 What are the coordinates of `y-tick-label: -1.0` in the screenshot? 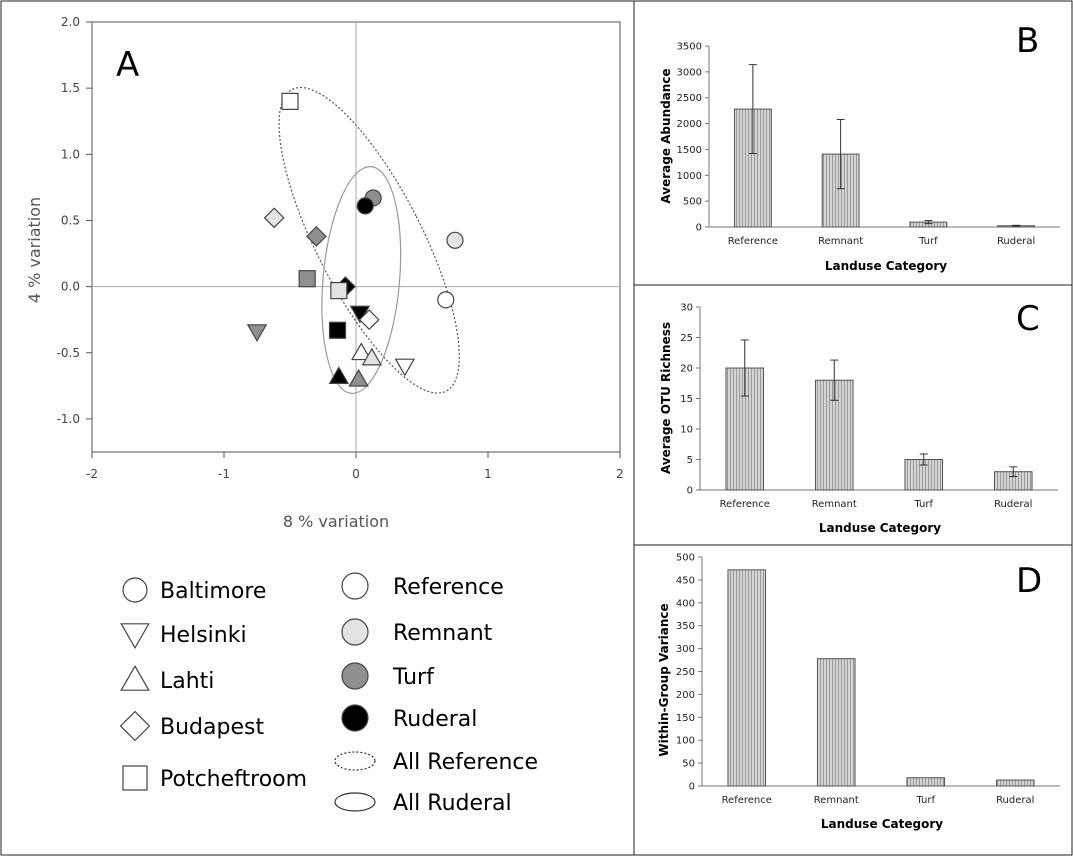 It's located at (68, 419).